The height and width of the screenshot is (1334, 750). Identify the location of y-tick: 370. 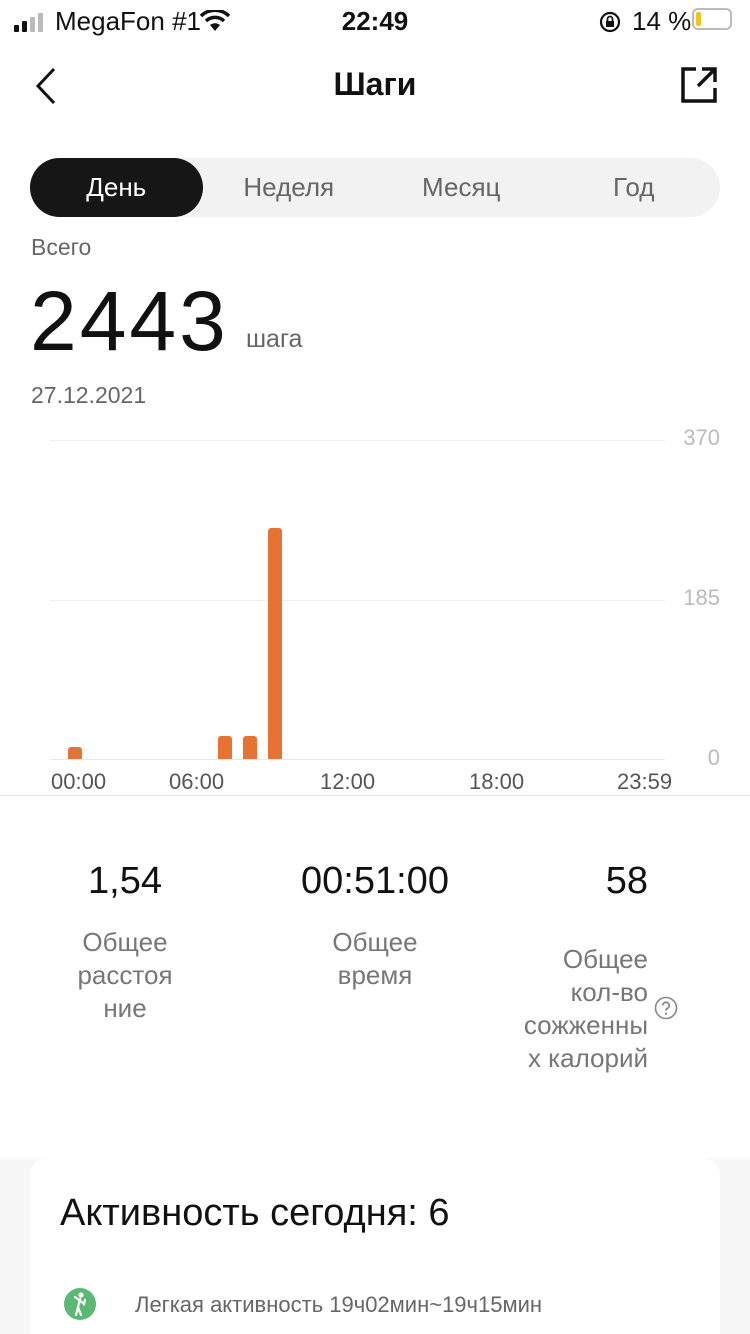
(701, 437).